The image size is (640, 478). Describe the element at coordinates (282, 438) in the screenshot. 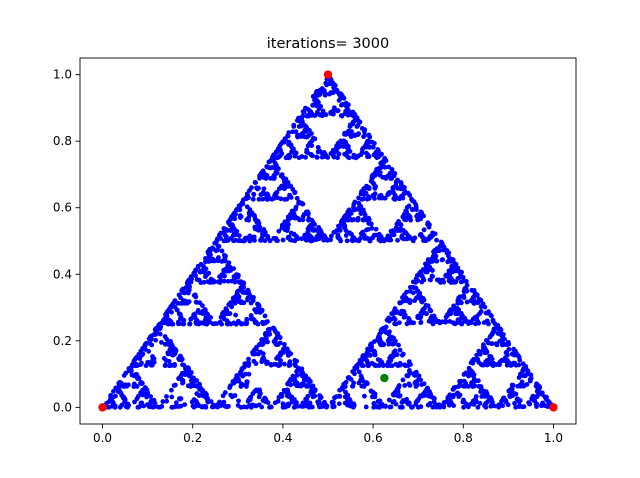

I see `x-tick-label: 0.4` at that location.